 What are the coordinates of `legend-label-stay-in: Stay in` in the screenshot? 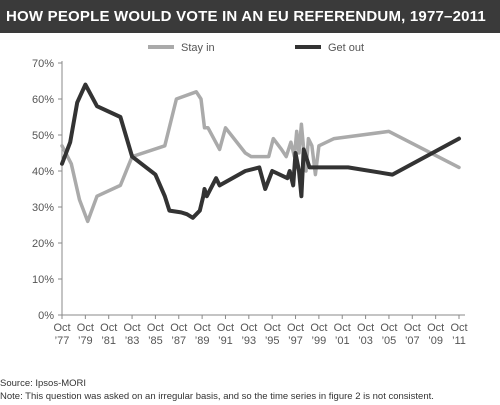 It's located at (198, 48).